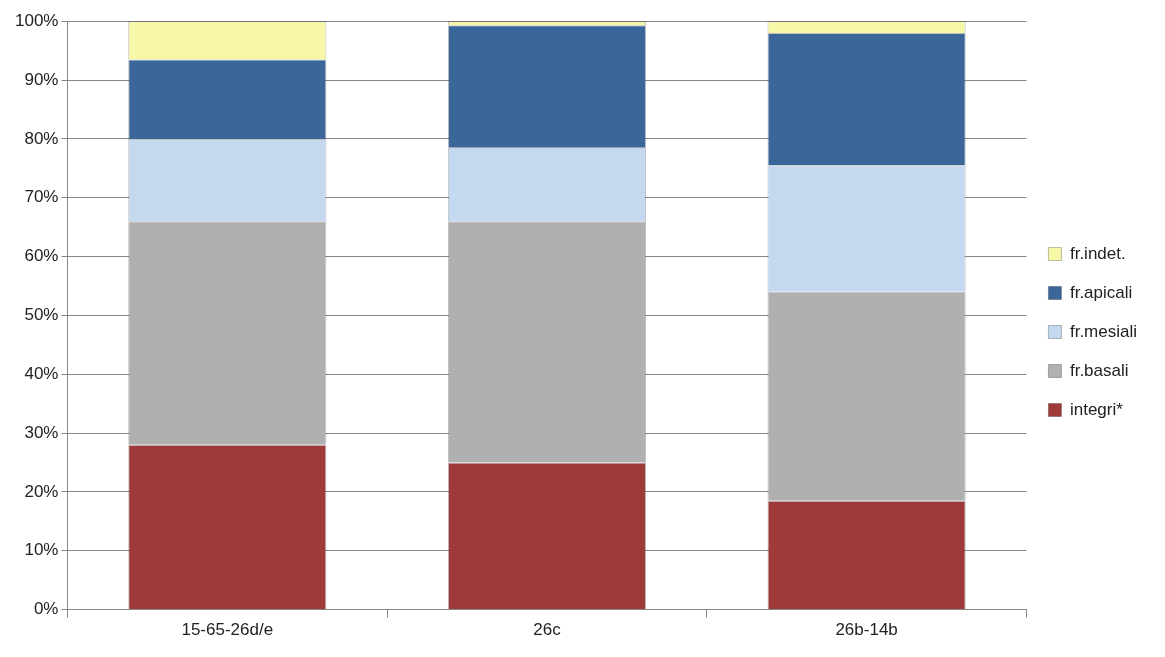 This screenshot has height=657, width=1165. Describe the element at coordinates (41, 550) in the screenshot. I see `y-tick-label: 10%` at that location.